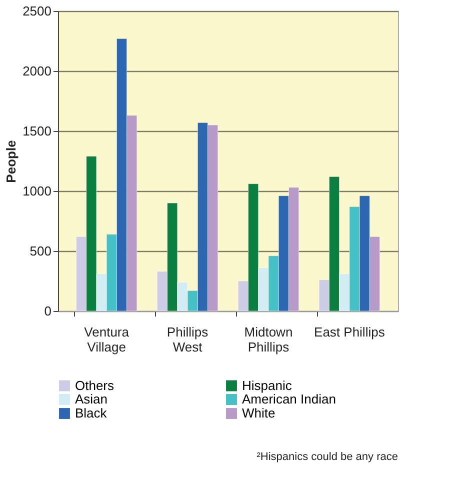  I want to click on legend-label: Asian, so click(91, 399).